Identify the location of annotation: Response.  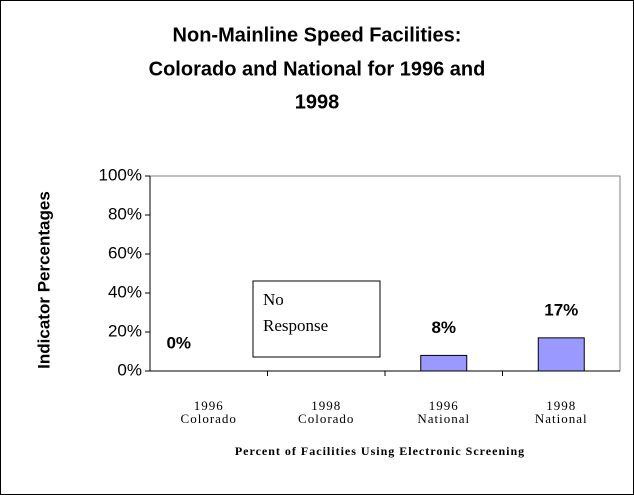
(295, 325).